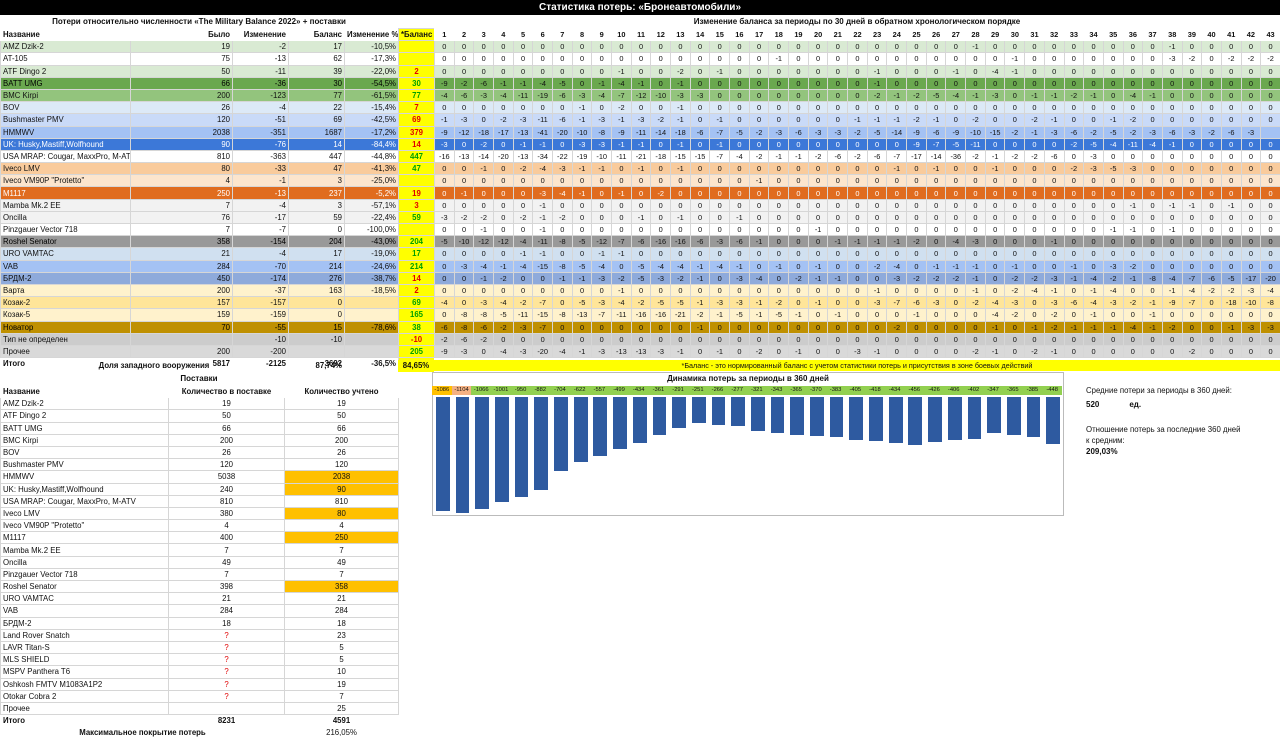 This screenshot has width=1280, height=739. Describe the element at coordinates (85, 404) in the screenshot. I see `supplies-cell: AMZ Dzik-2` at that location.